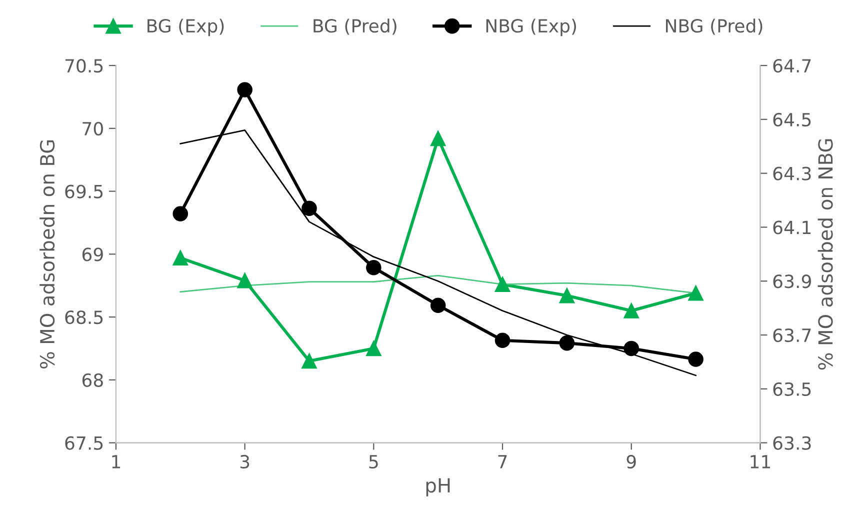  What do you see at coordinates (825, 254) in the screenshot?
I see `y2-axis-title: % MO adsorbed on NBG` at bounding box center [825, 254].